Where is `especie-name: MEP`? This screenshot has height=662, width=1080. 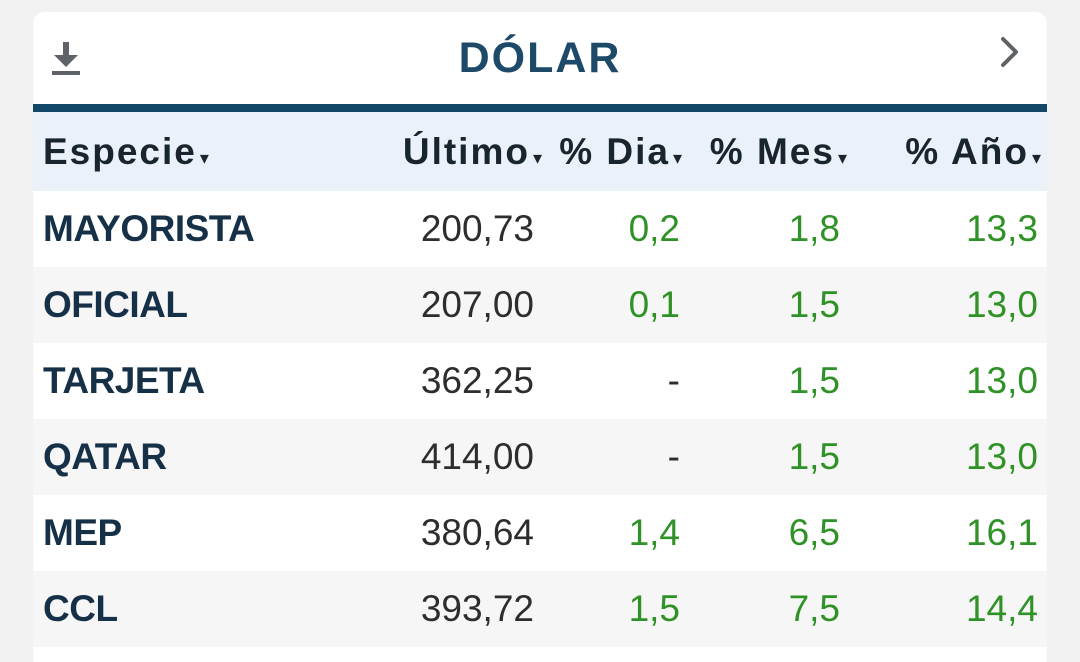 especie-name: MEP is located at coordinates (82, 532).